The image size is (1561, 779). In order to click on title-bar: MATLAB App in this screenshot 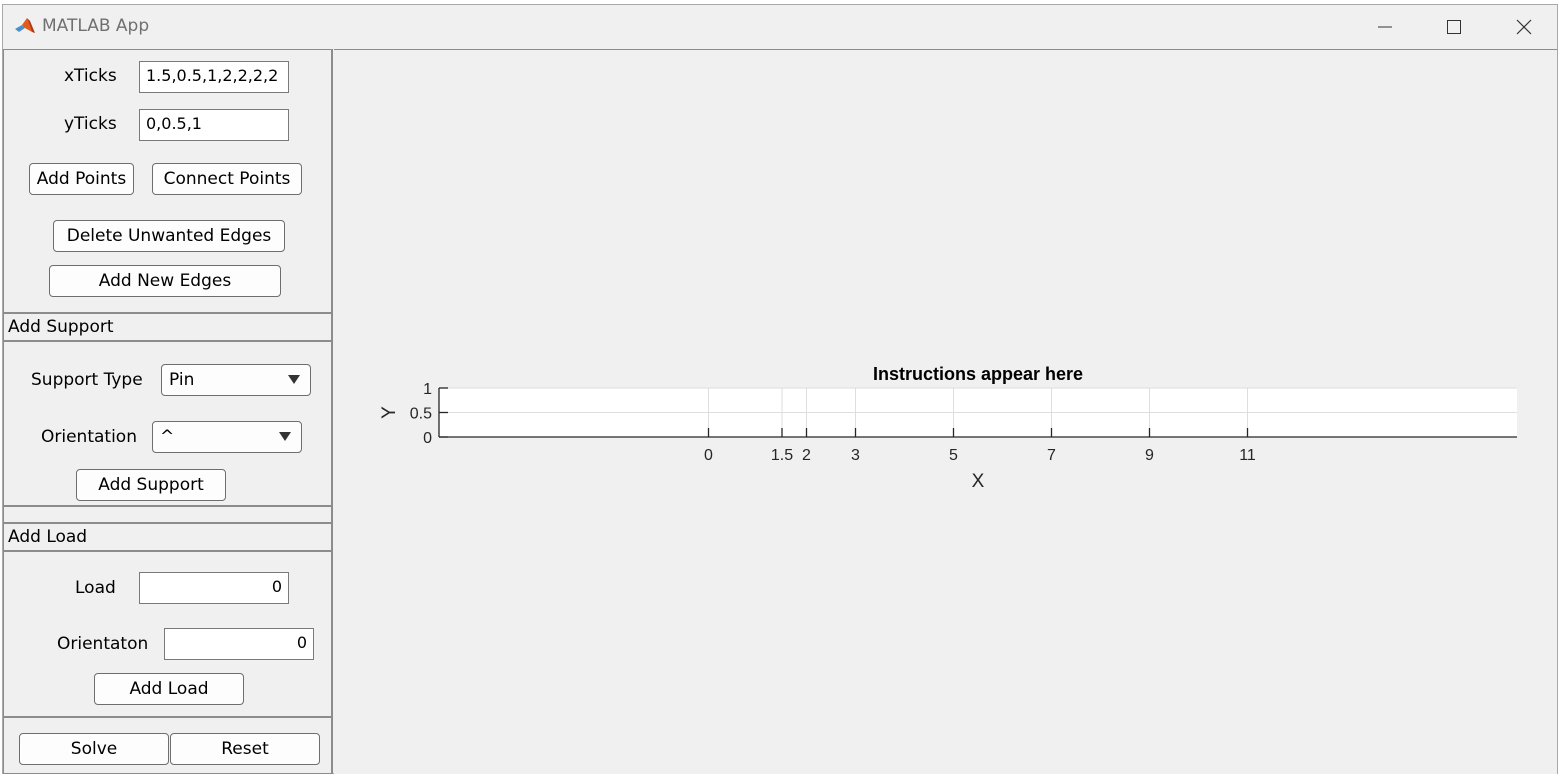, I will do `click(780, 26)`.